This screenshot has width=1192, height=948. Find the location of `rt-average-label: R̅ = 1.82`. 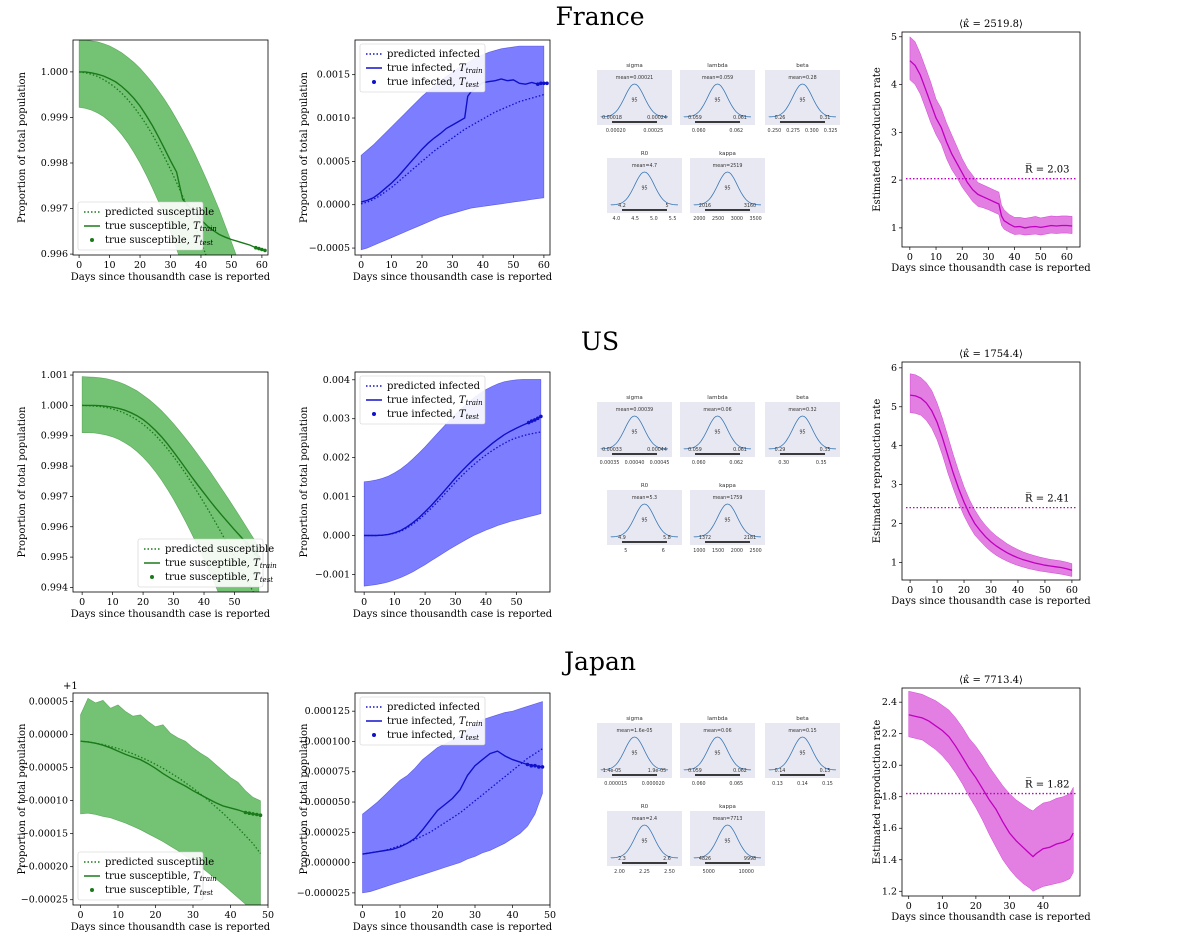

rt-average-label: R̅ = 1.82 is located at coordinates (1047, 785).